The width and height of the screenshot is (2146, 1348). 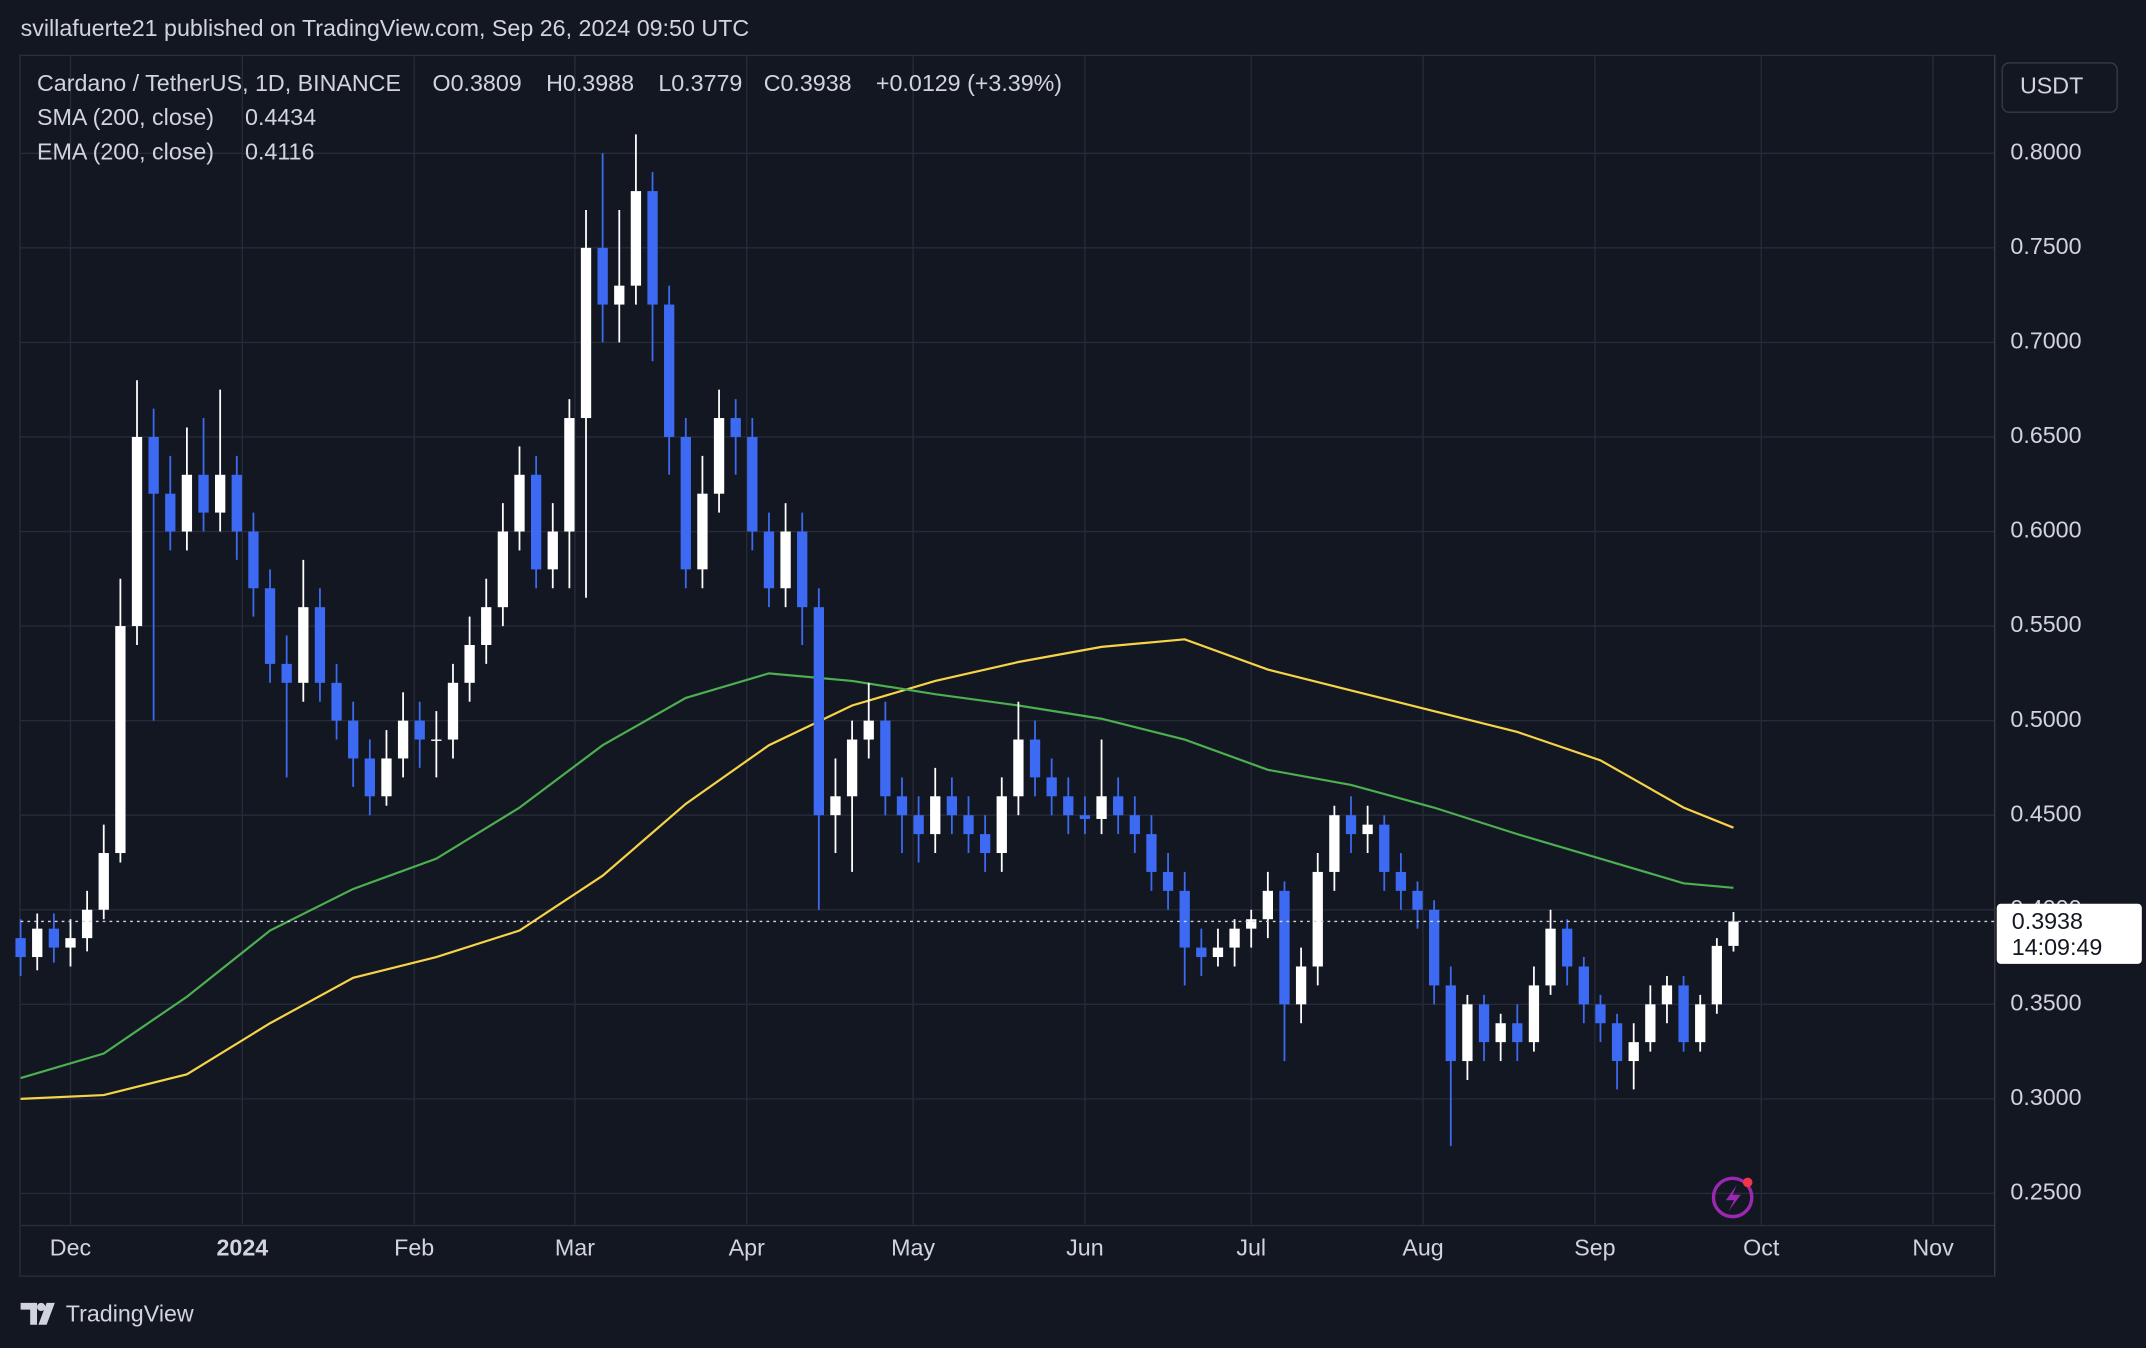 I want to click on y-tick-label: 0.3000, so click(x=2045, y=1097).